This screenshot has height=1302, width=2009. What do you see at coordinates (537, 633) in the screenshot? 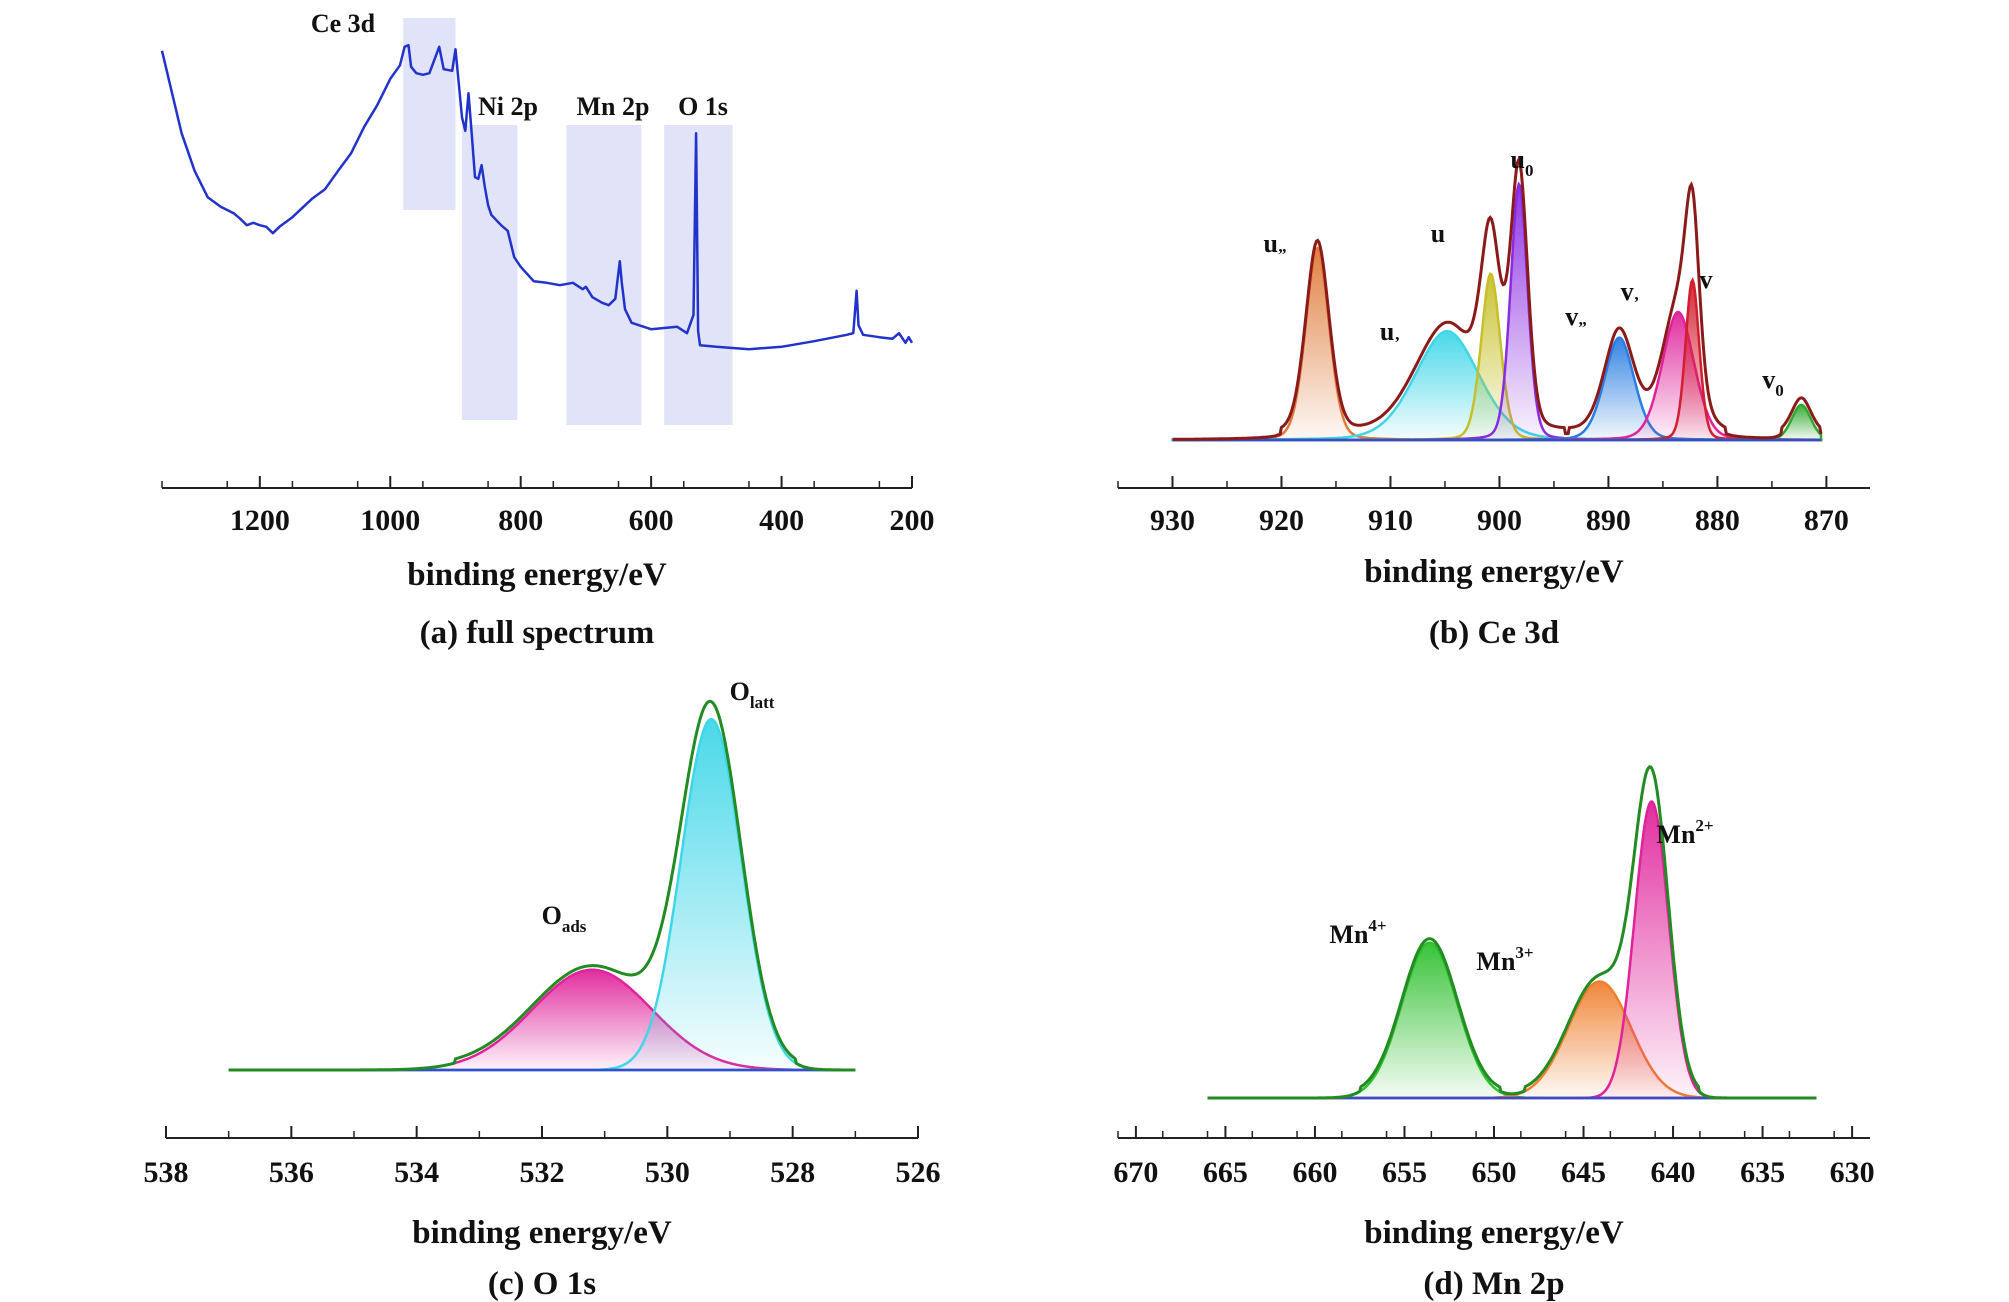
I see `panel-caption: (a) full spectrum` at bounding box center [537, 633].